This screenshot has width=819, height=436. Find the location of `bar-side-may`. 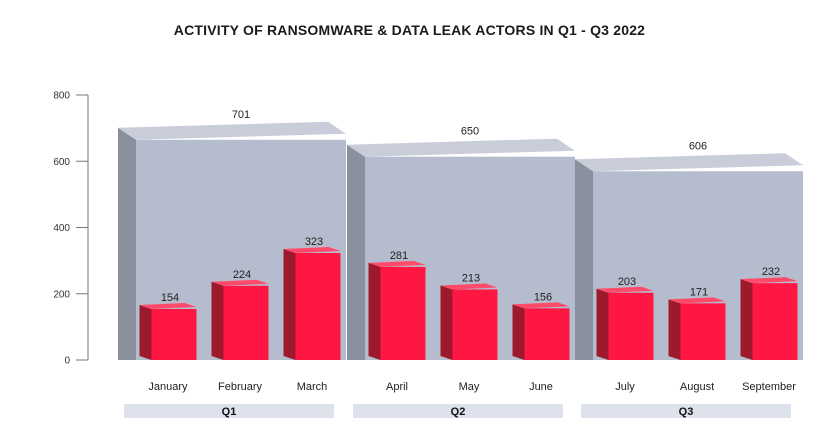

bar-side-may is located at coordinates (446, 322).